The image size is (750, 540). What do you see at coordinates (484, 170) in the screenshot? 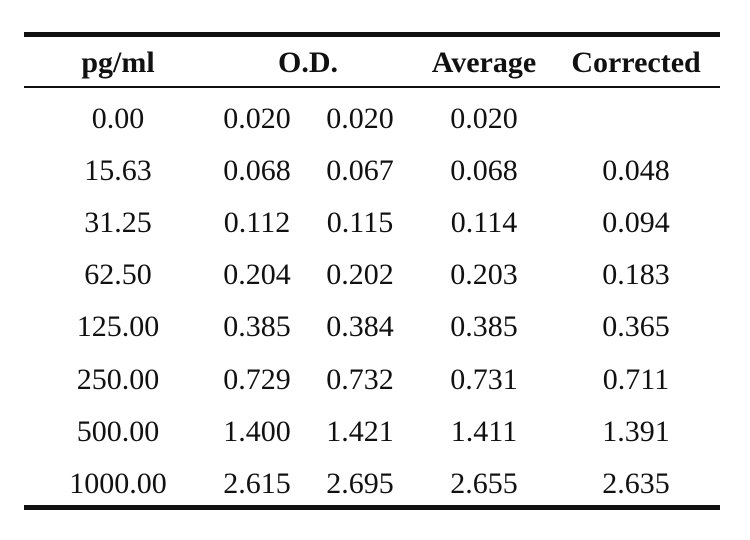
I see `cell-average: 0.068` at bounding box center [484, 170].